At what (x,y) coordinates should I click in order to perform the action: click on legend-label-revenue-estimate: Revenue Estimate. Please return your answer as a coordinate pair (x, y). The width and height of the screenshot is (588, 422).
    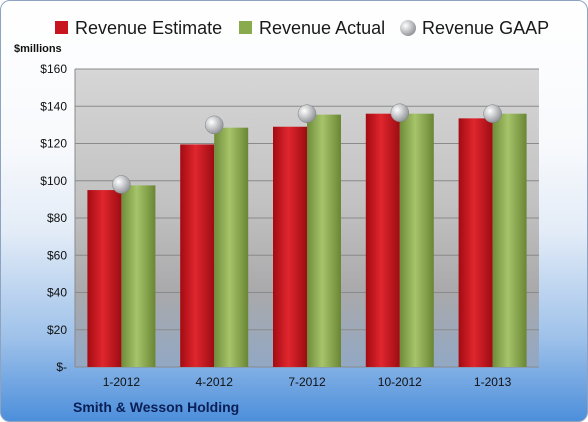
    Looking at the image, I should click on (149, 28).